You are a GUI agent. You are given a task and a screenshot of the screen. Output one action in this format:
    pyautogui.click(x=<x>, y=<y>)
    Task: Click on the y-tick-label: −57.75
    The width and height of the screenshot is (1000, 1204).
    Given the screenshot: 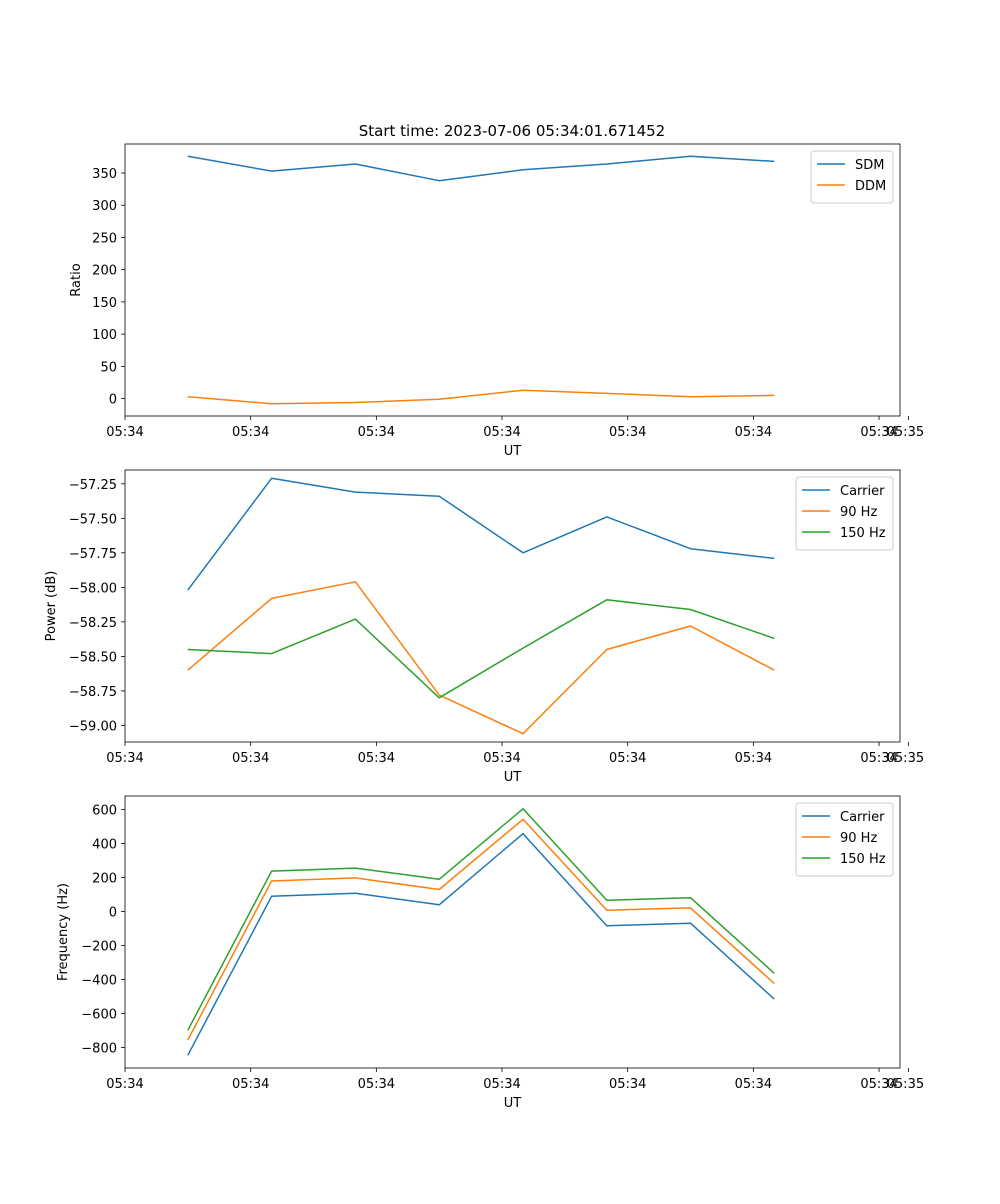 What is the action you would take?
    pyautogui.click(x=93, y=554)
    